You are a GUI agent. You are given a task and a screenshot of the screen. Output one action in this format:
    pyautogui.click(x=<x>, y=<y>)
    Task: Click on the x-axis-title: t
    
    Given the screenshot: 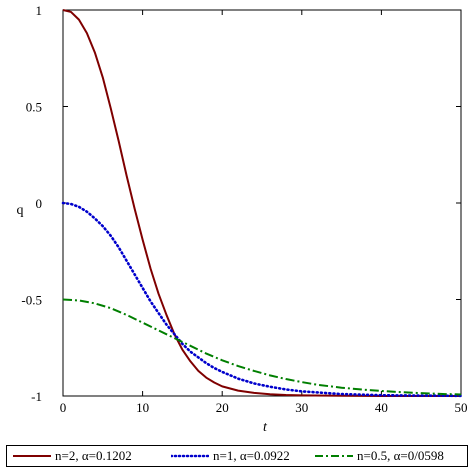 What is the action you would take?
    pyautogui.click(x=265, y=427)
    